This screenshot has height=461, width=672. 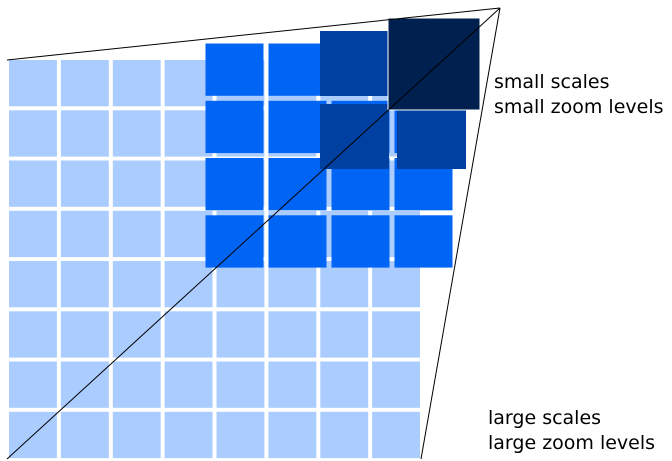 I want to click on right-edge-line, so click(x=460, y=233).